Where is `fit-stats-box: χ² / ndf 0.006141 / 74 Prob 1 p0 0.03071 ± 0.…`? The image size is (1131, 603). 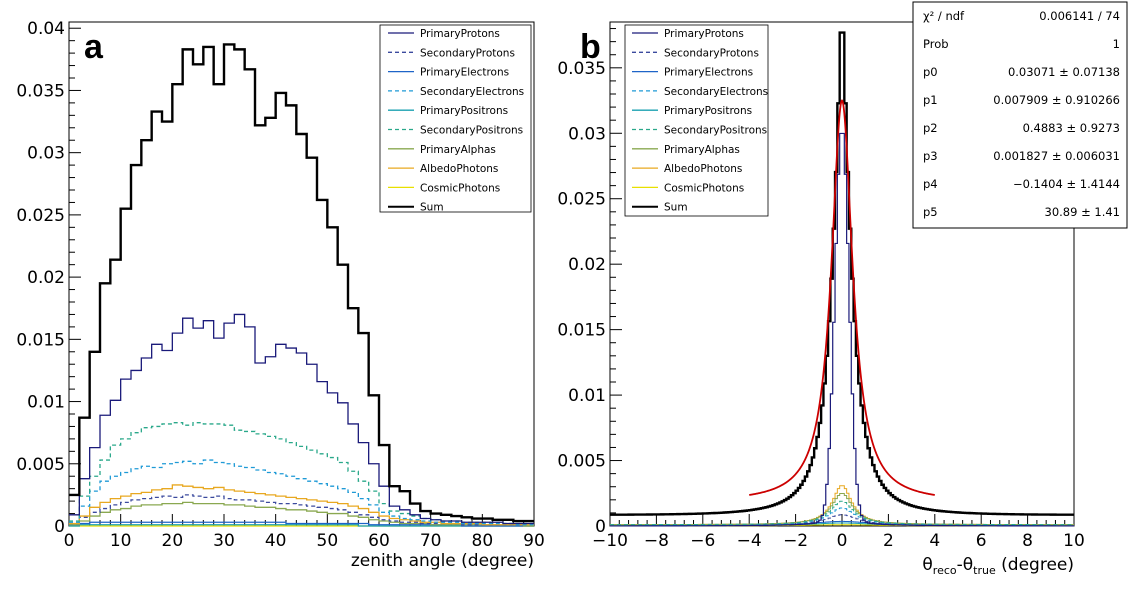 fit-stats-box: χ² / ndf 0.006141 / 74 Prob 1 p0 0.03071 ± 0.… is located at coordinates (1020, 115).